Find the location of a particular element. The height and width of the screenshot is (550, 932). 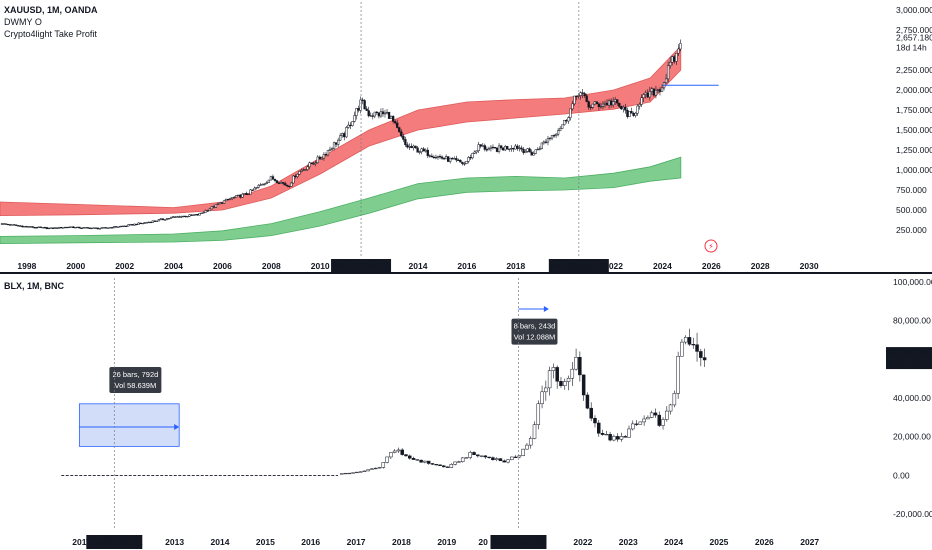

gold-indicator-2: Crypto4light Take Profit is located at coordinates (50, 34).